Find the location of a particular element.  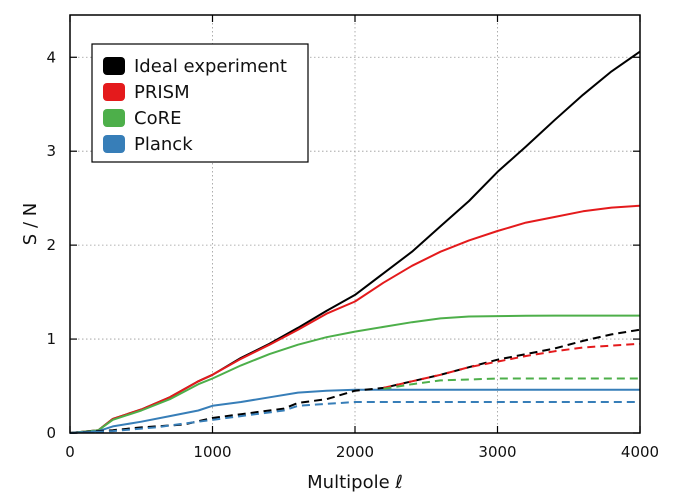

legend-box is located at coordinates (200, 103).